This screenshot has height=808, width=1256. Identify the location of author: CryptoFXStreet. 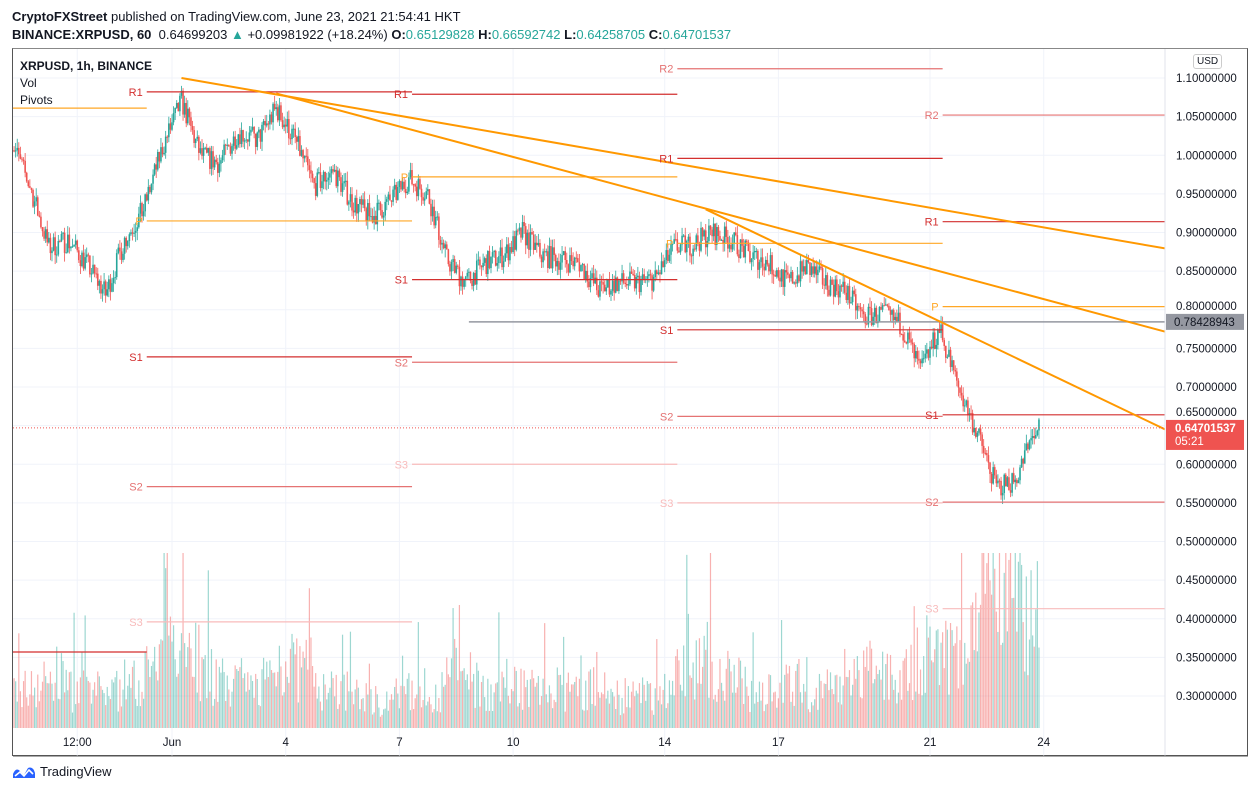
(60, 16).